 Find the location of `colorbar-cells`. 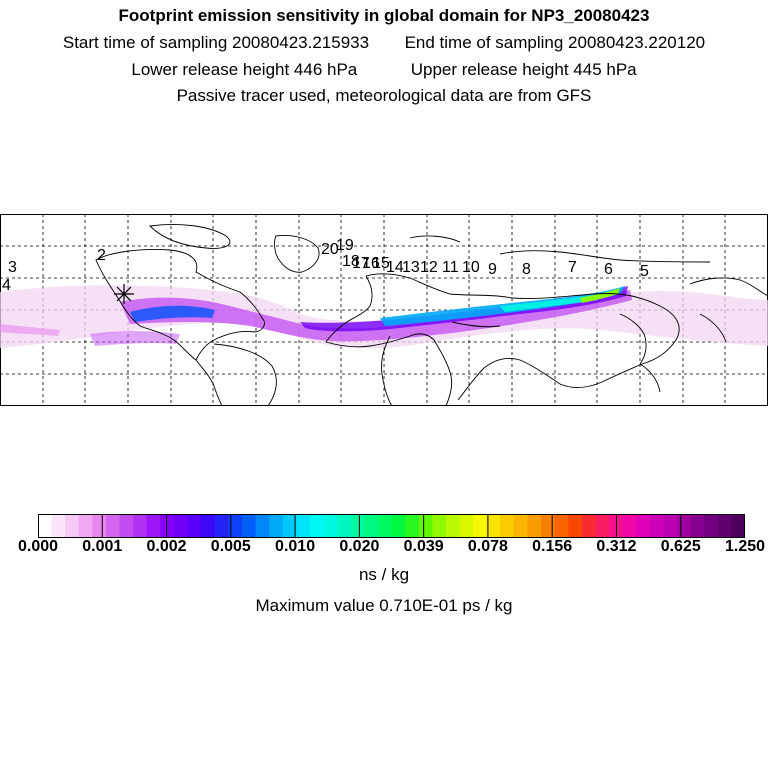

colorbar-cells is located at coordinates (391, 526).